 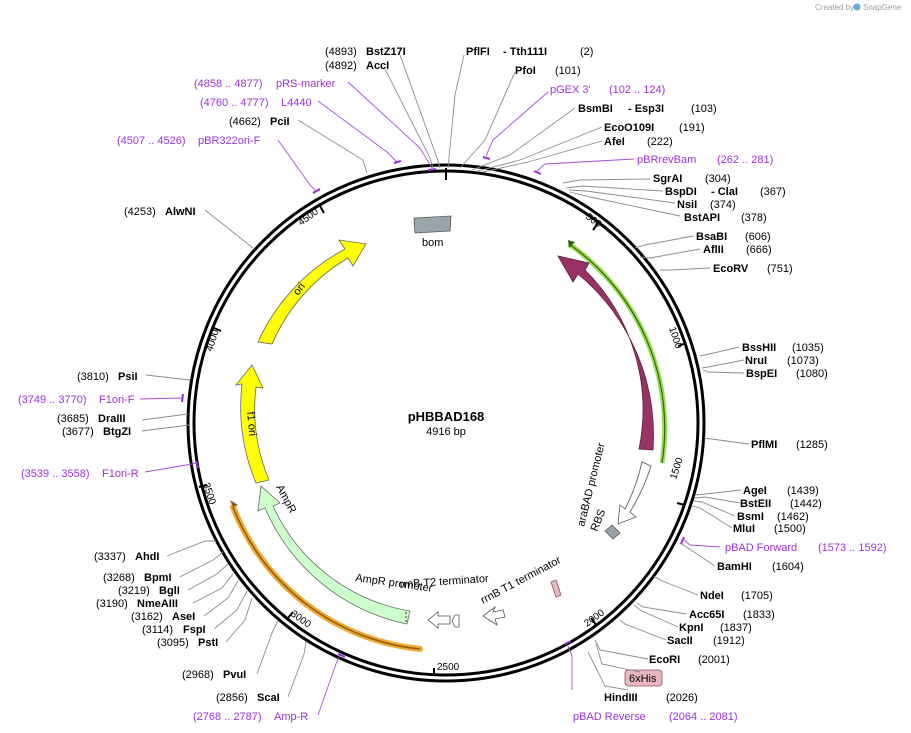 What do you see at coordinates (725, 218) in the screenshot?
I see `site-bstapi: BstAPI (378)` at bounding box center [725, 218].